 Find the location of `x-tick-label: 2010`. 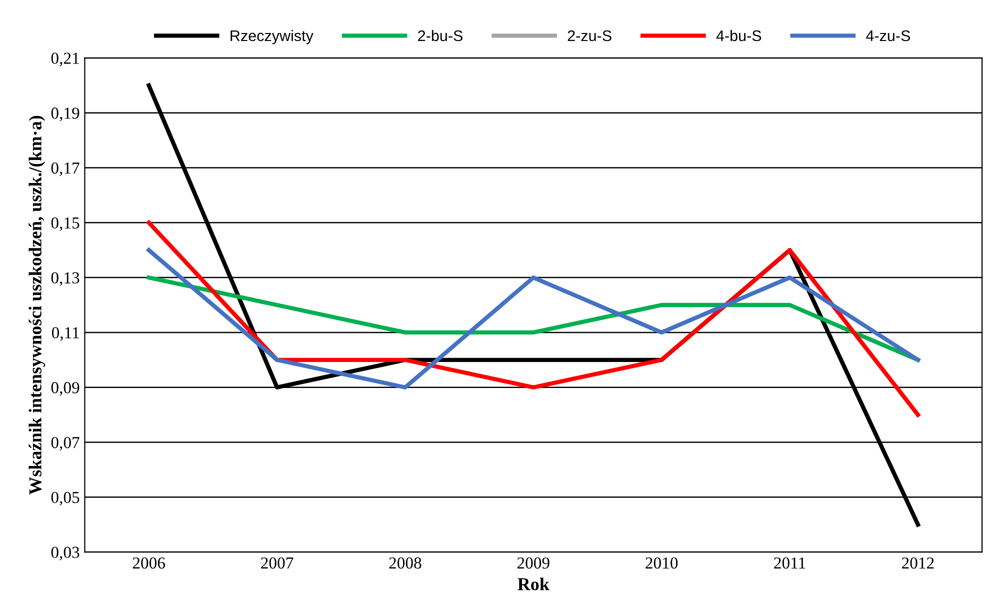

x-tick-label: 2010 is located at coordinates (662, 563).